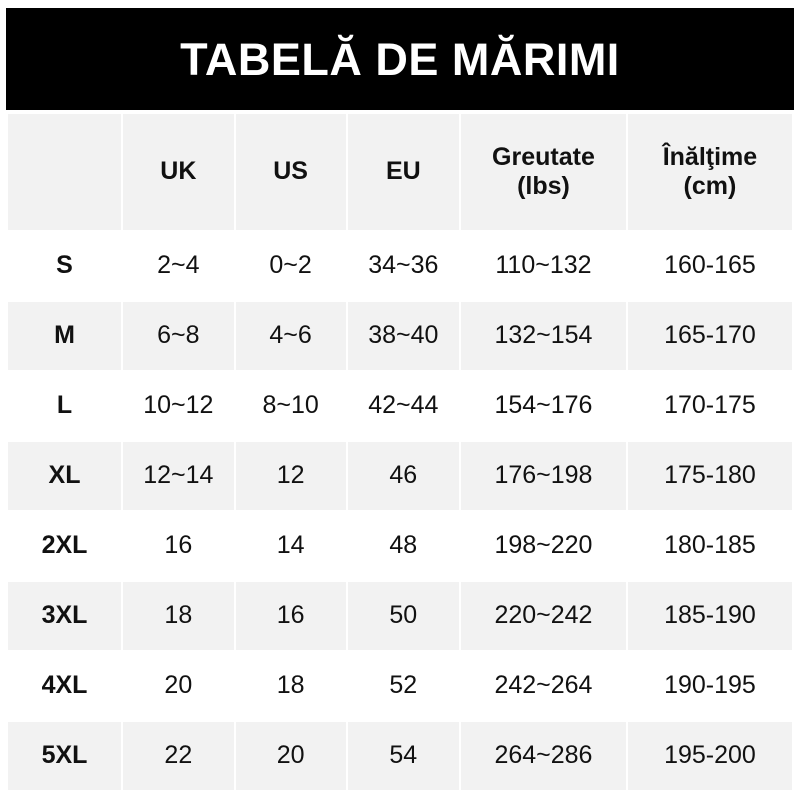 This screenshot has width=800, height=800. What do you see at coordinates (290, 546) in the screenshot?
I see `cell-us: 14` at bounding box center [290, 546].